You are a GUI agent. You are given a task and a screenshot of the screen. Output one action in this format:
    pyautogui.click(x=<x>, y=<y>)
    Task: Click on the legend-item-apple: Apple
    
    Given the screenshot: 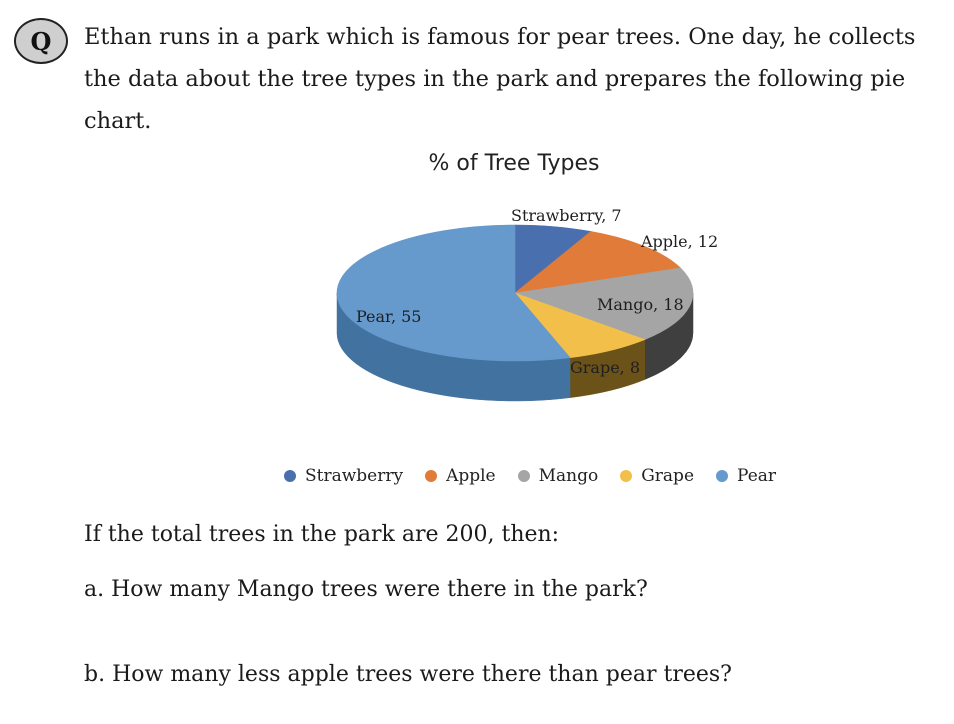 What is the action you would take?
    pyautogui.click(x=460, y=476)
    